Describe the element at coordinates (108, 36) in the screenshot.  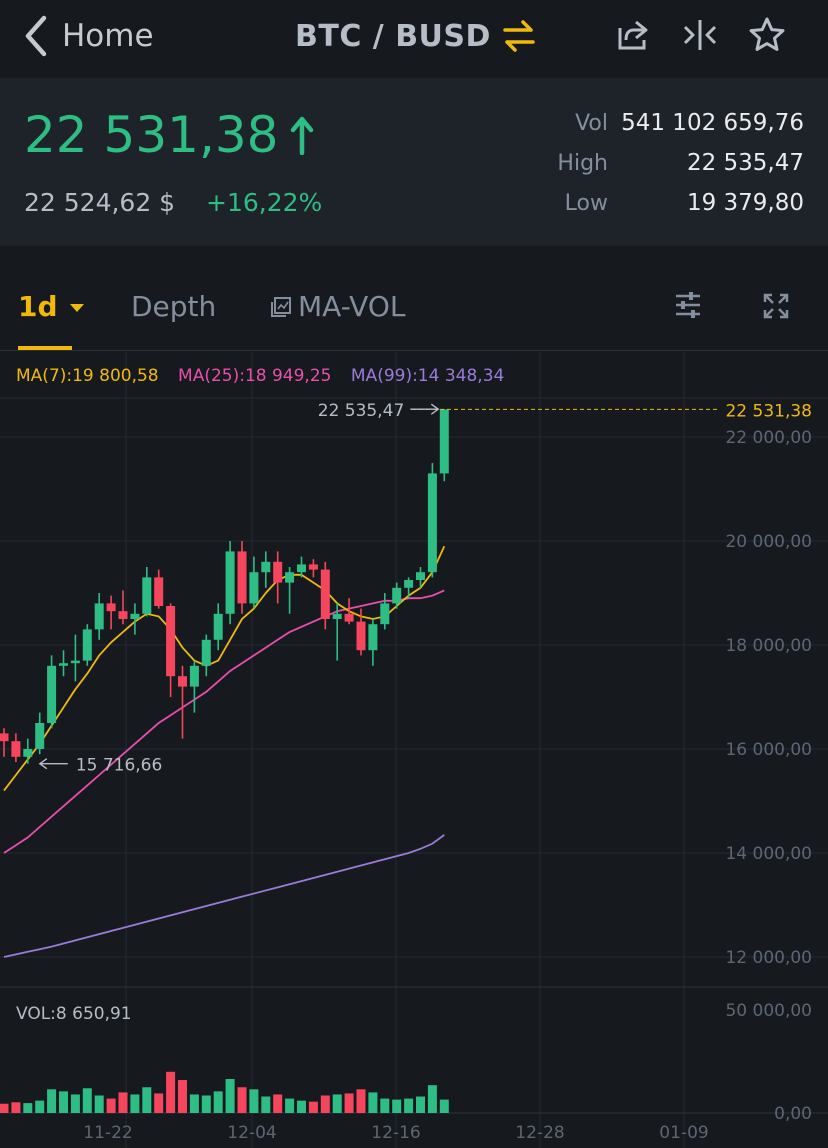
I see `back-label: Home` at that location.